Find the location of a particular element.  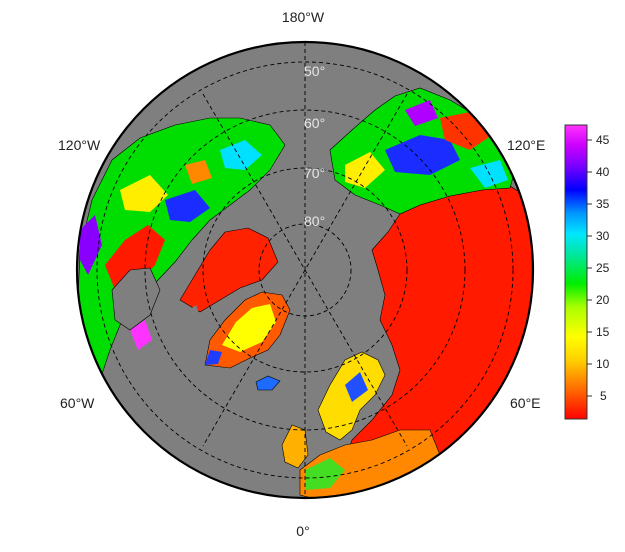

land-far-east-patch-cyan is located at coordinates (489, 174).